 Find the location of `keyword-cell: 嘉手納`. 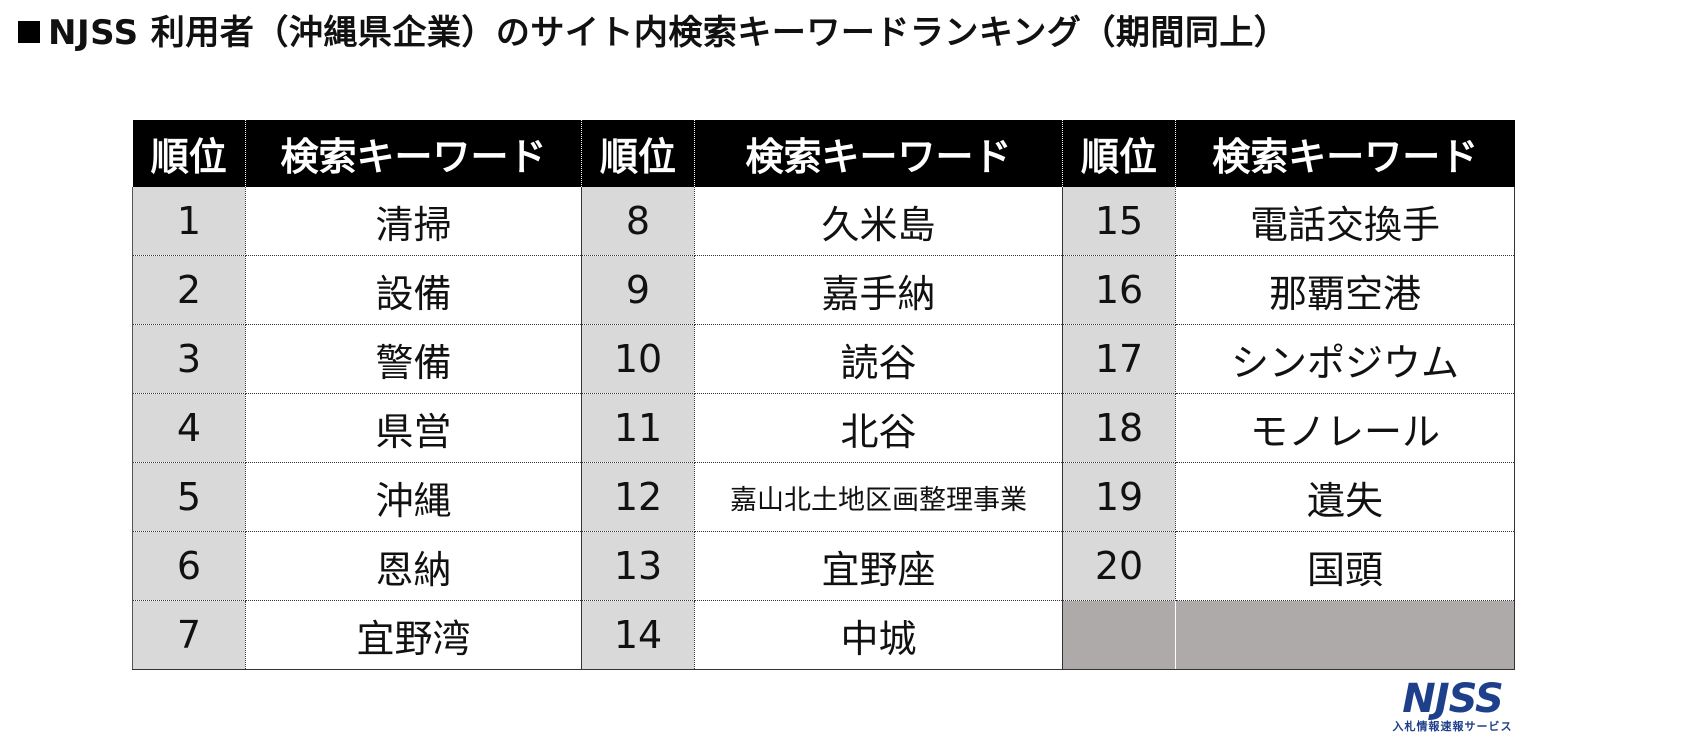

keyword-cell: 嘉手納 is located at coordinates (878, 290).